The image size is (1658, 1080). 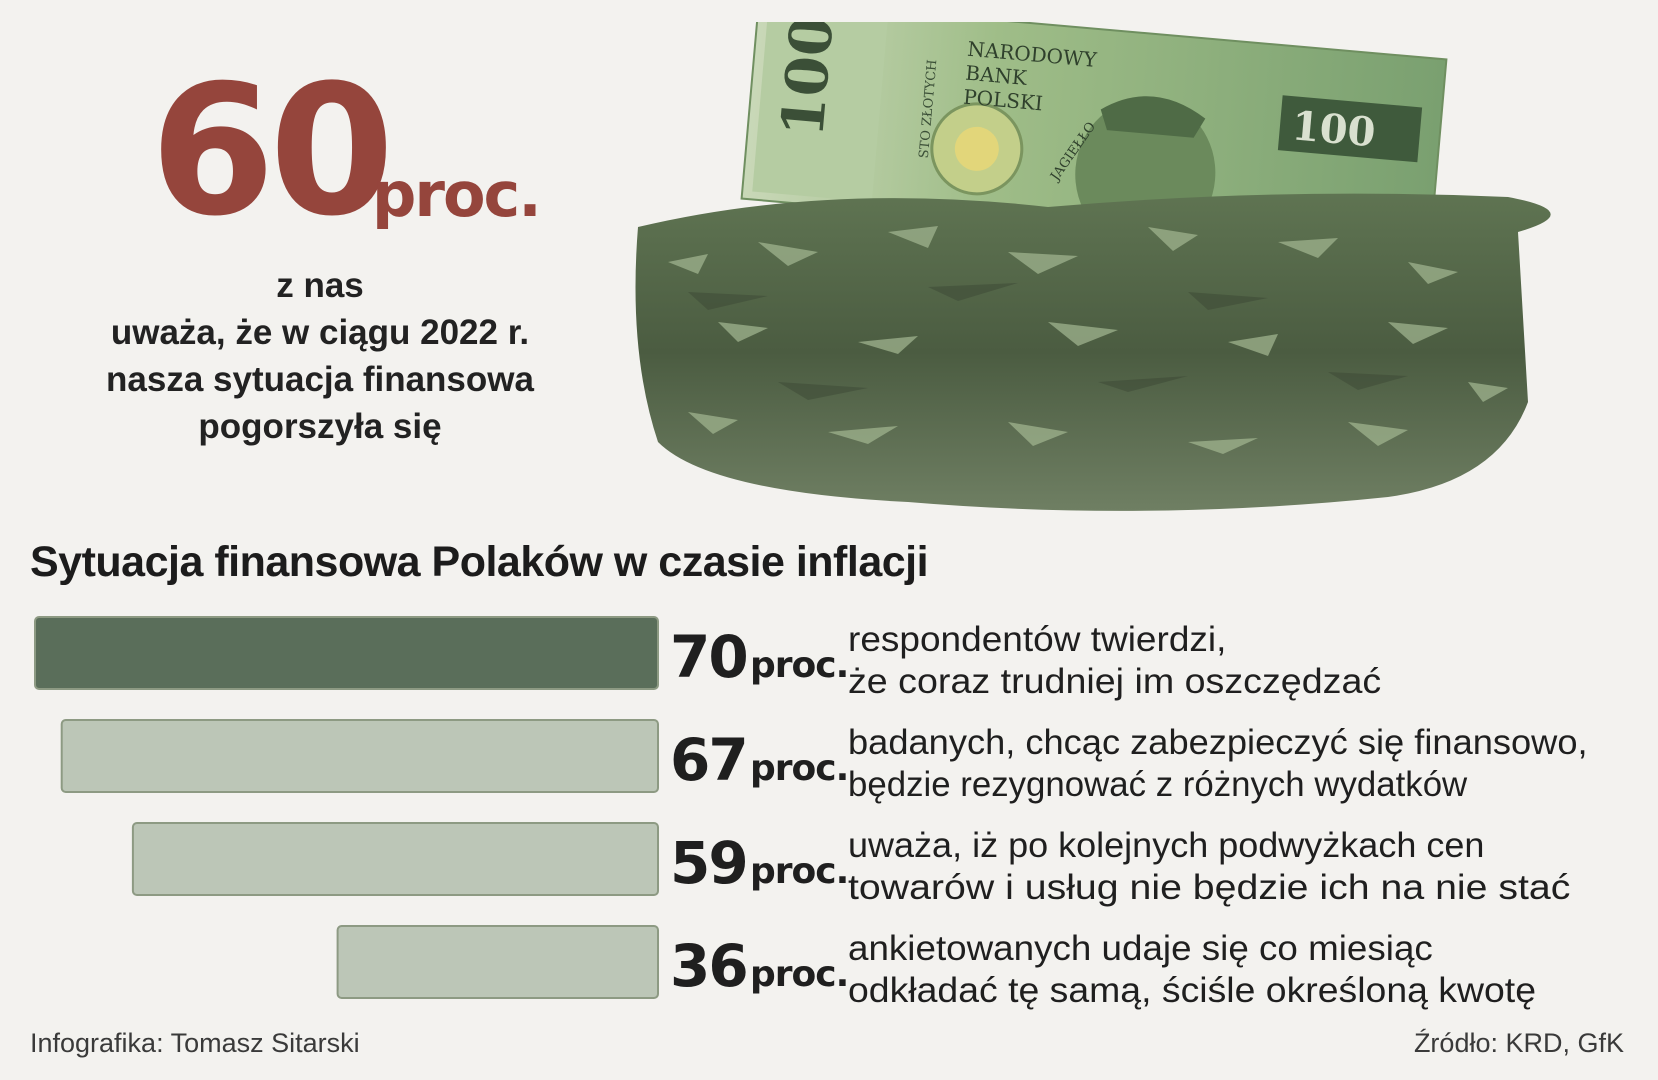 What do you see at coordinates (195, 1043) in the screenshot?
I see `infographic-credit: Infografika: Tomasz Sitarski` at bounding box center [195, 1043].